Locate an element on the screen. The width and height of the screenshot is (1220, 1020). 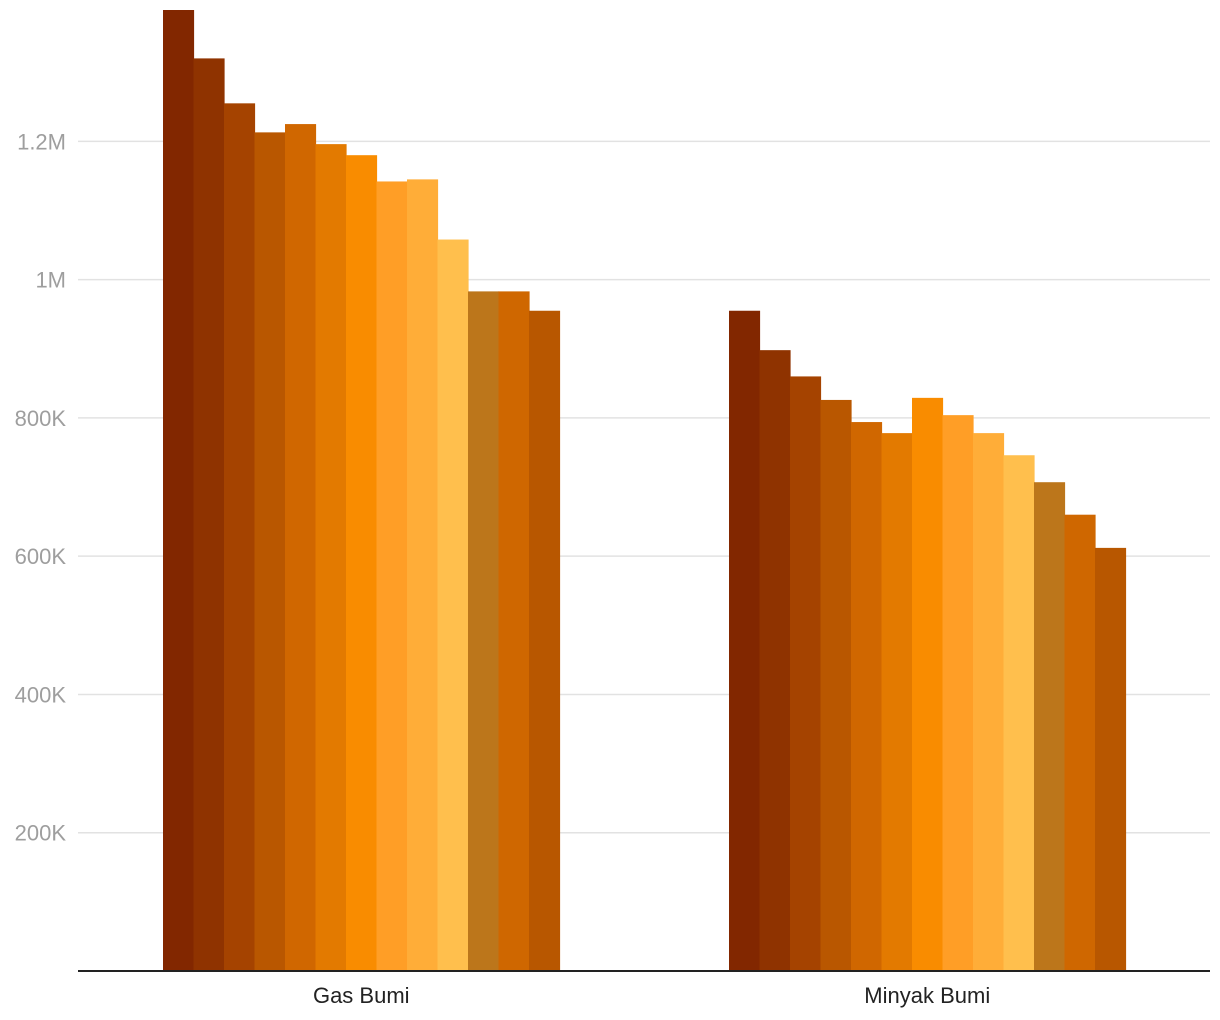
y-axis-tick-labels: 200K 400K 600K 800K 1M 1.2M is located at coordinates (41, 487).